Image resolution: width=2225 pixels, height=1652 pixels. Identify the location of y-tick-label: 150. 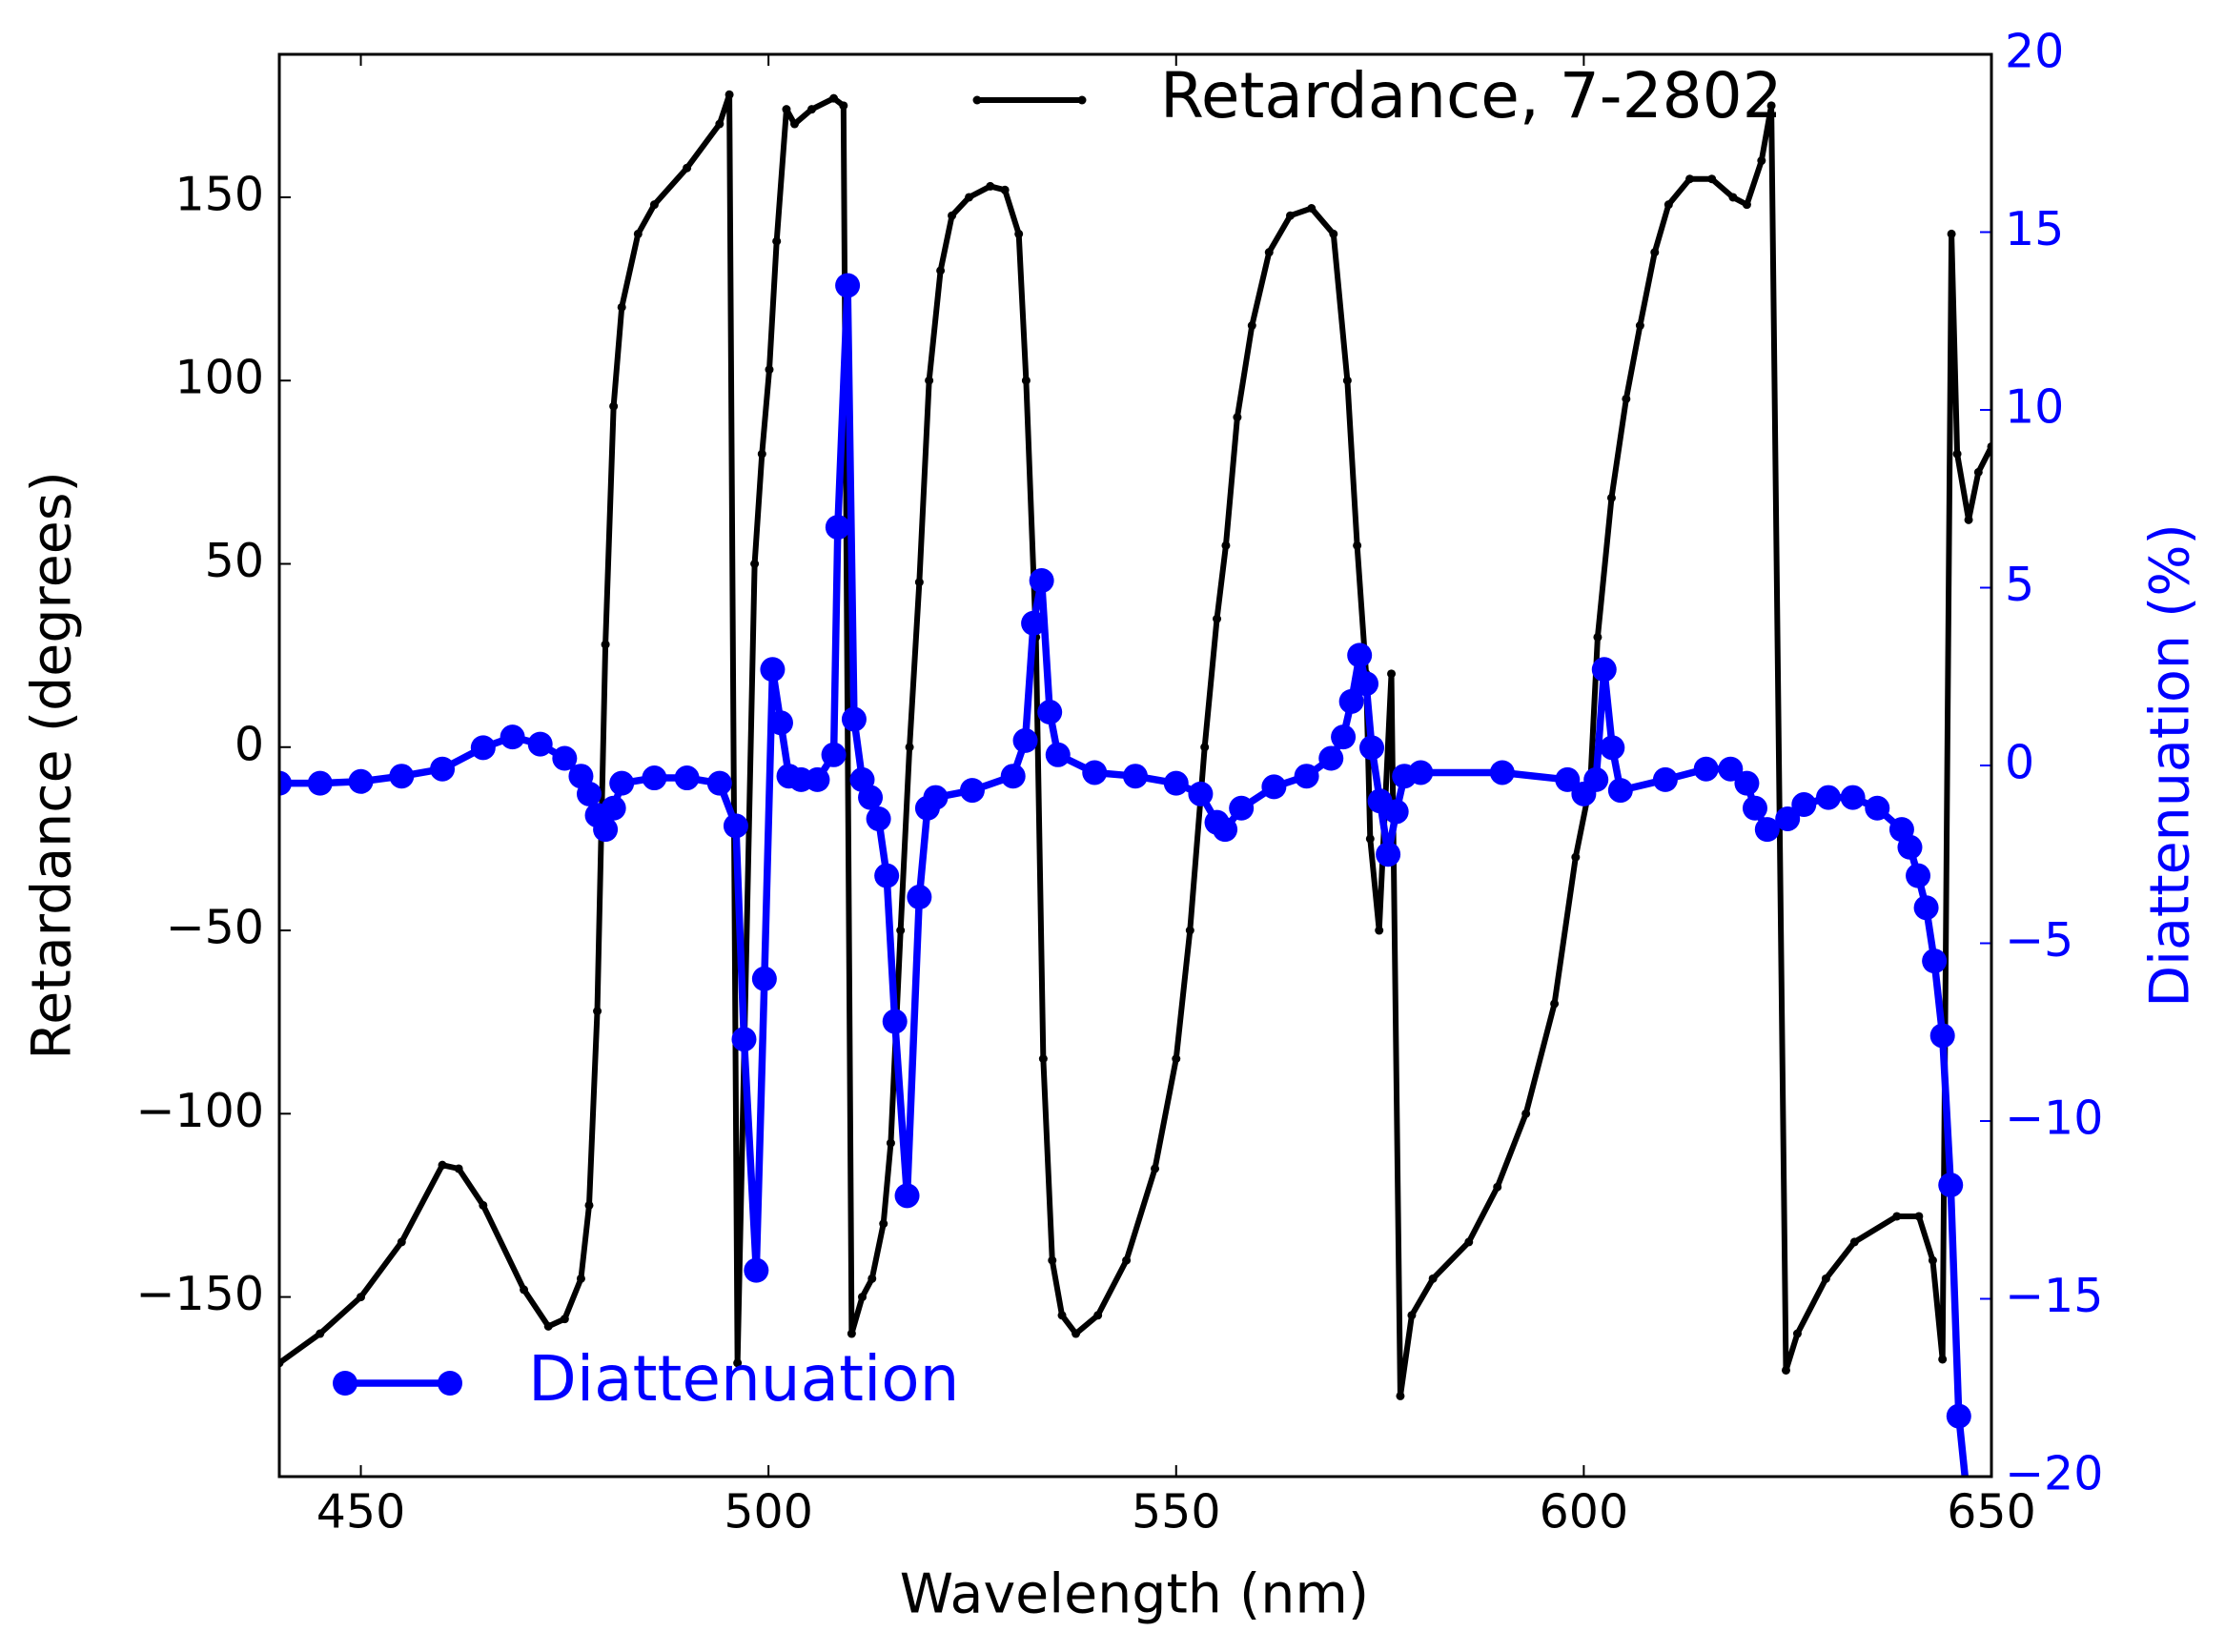
(219, 194).